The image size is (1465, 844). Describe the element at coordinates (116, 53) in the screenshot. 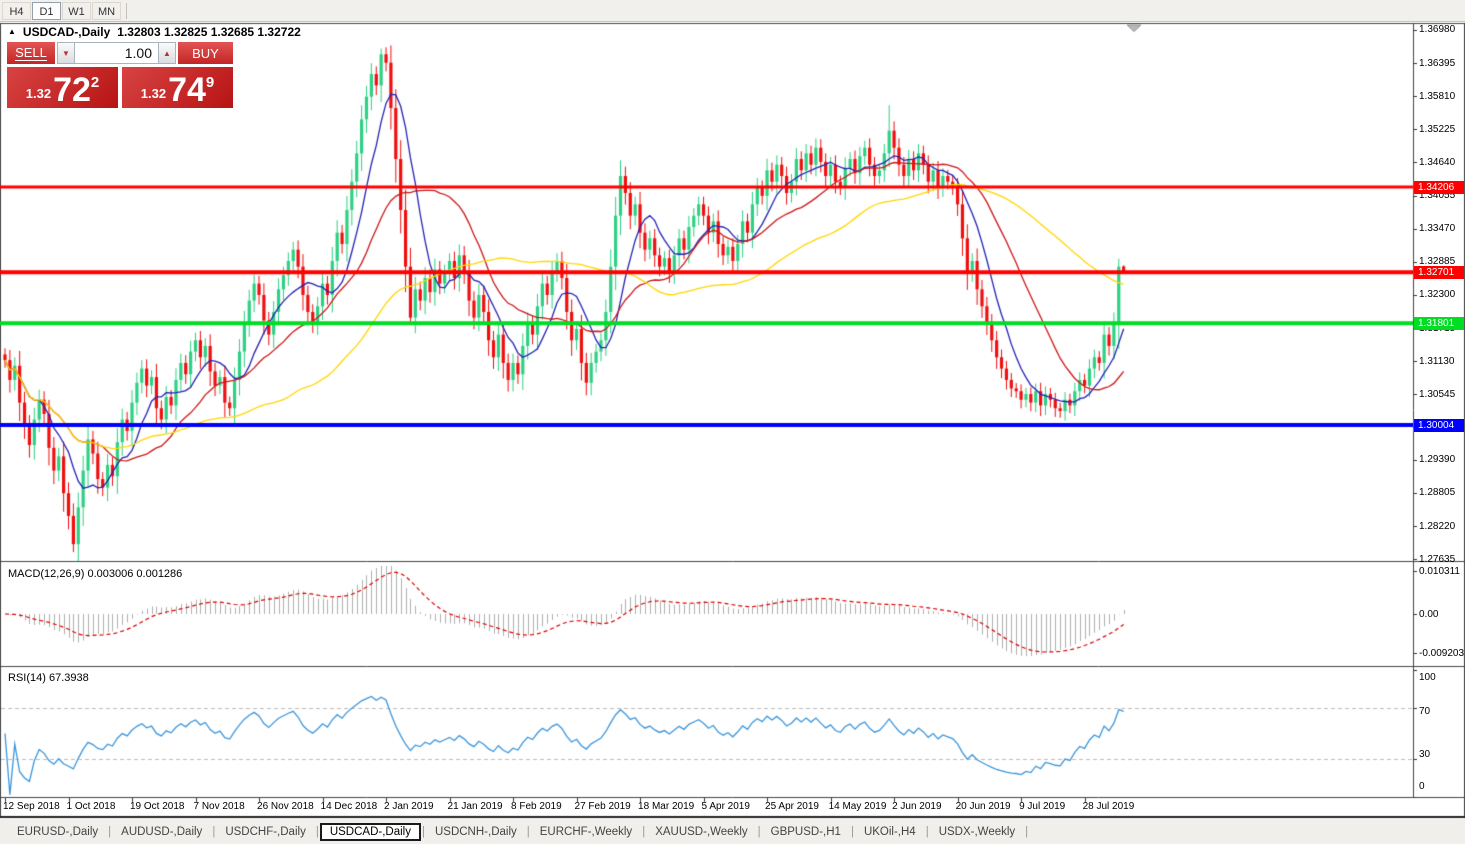

I see `volume-input: 1.00` at that location.